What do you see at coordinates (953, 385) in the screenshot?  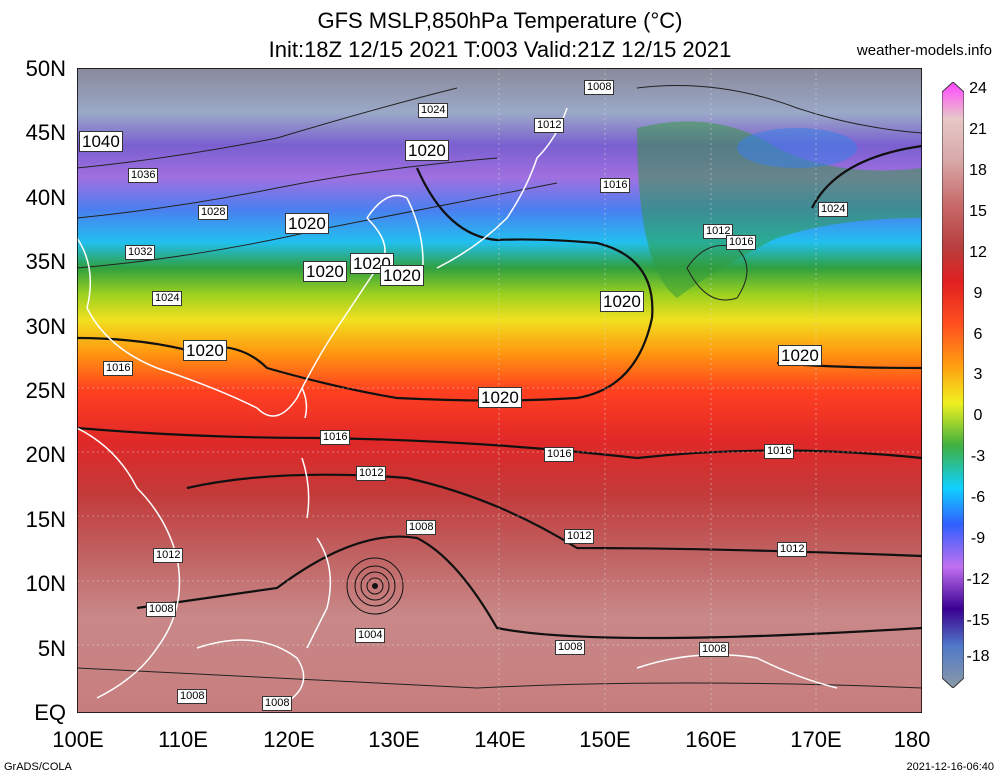 I see `colorbar` at bounding box center [953, 385].